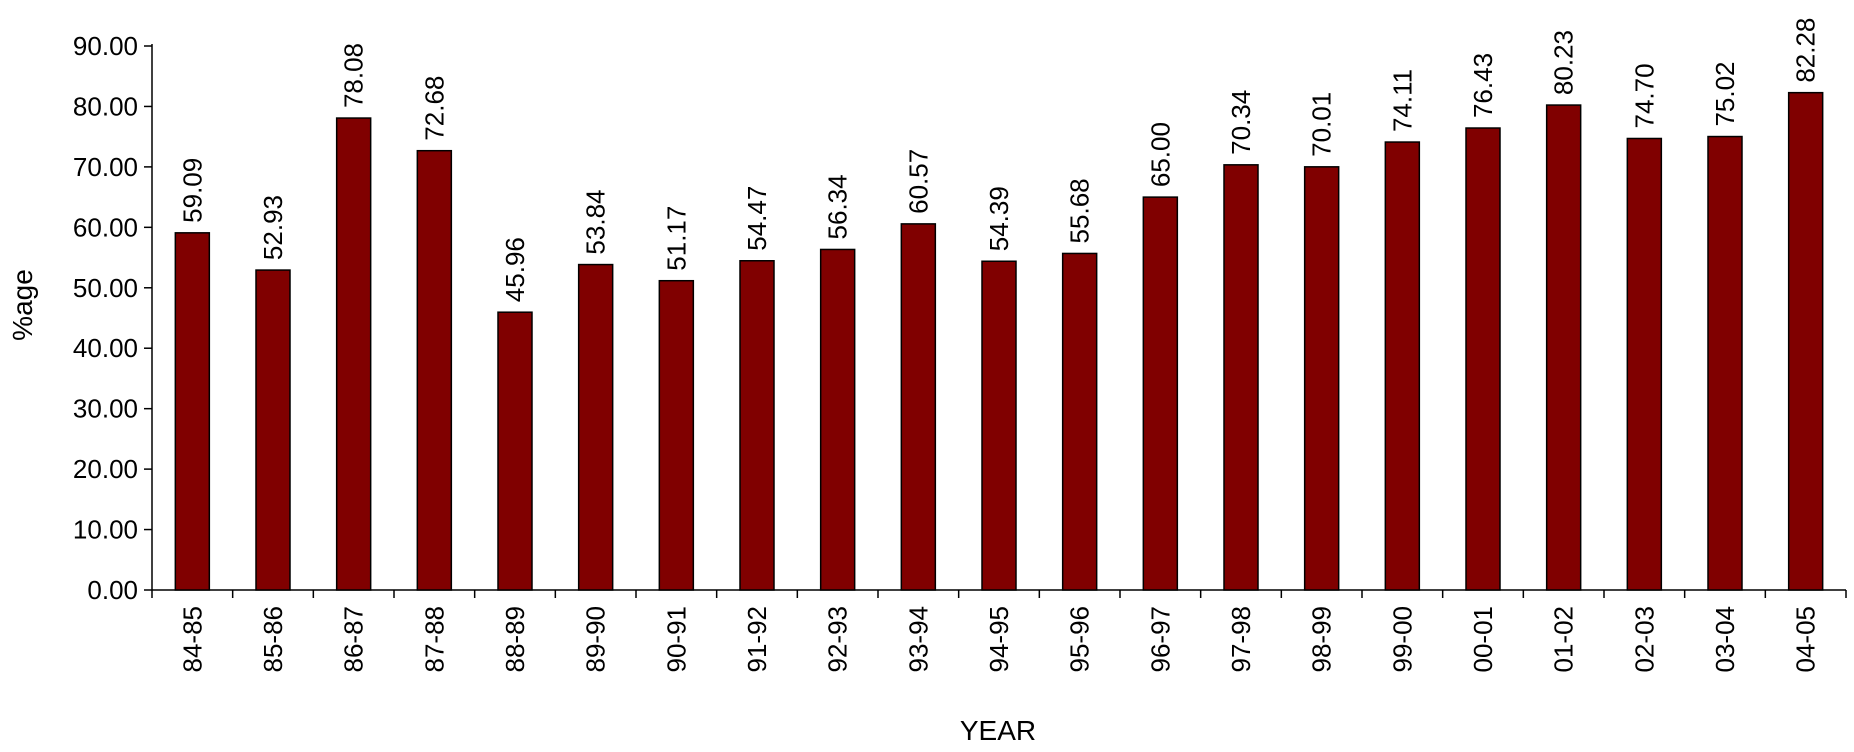 This screenshot has width=1854, height=752. Describe the element at coordinates (1160, 639) in the screenshot. I see `x-tick-label: 96-97` at that location.